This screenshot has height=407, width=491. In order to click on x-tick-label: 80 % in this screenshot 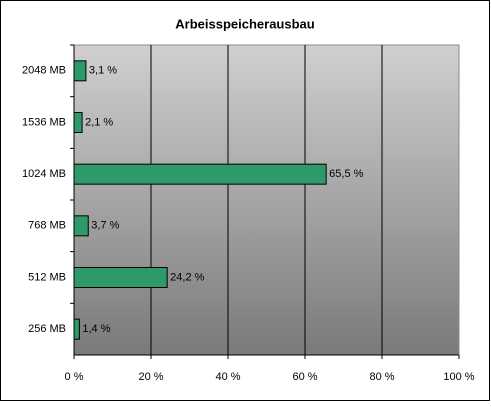, I will do `click(381, 377)`.